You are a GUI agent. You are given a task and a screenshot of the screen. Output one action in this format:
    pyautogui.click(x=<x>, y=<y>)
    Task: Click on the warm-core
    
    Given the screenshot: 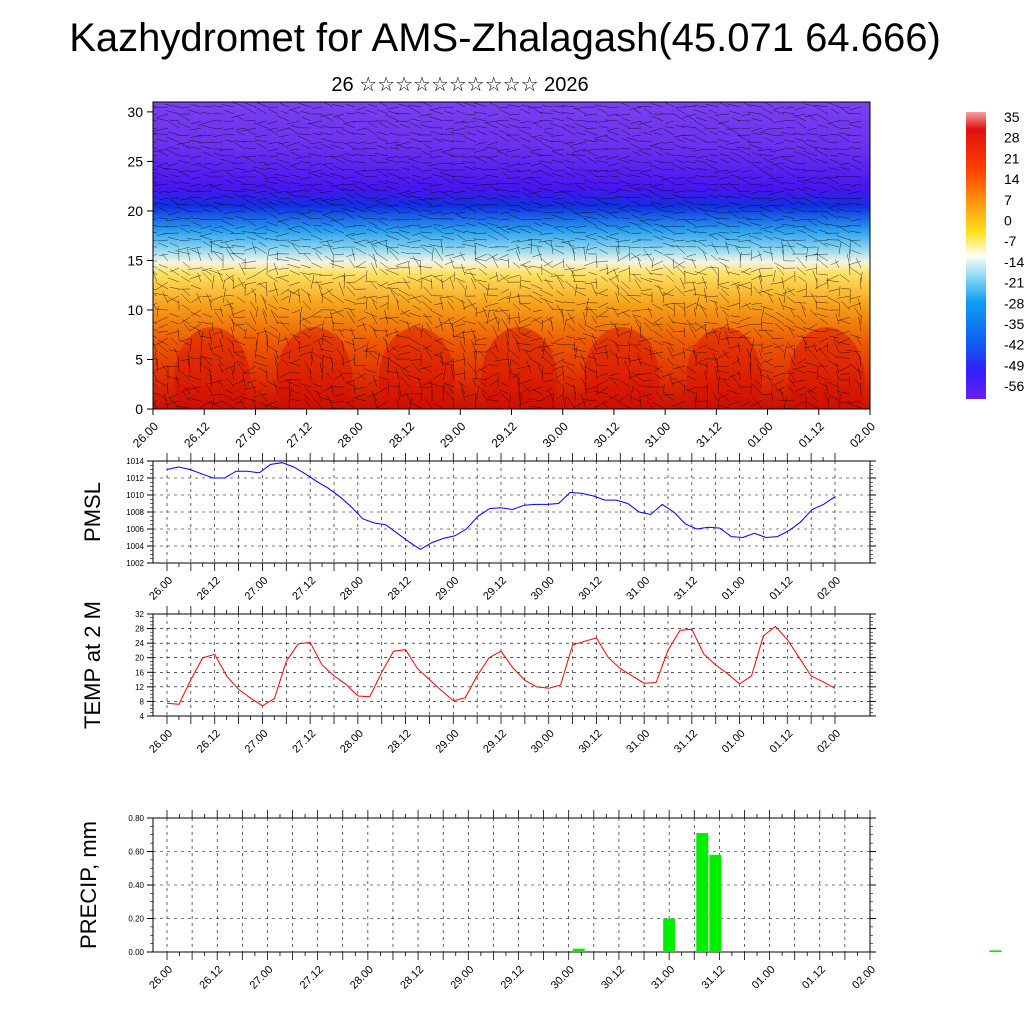 What is the action you would take?
    pyautogui.click(x=826, y=368)
    